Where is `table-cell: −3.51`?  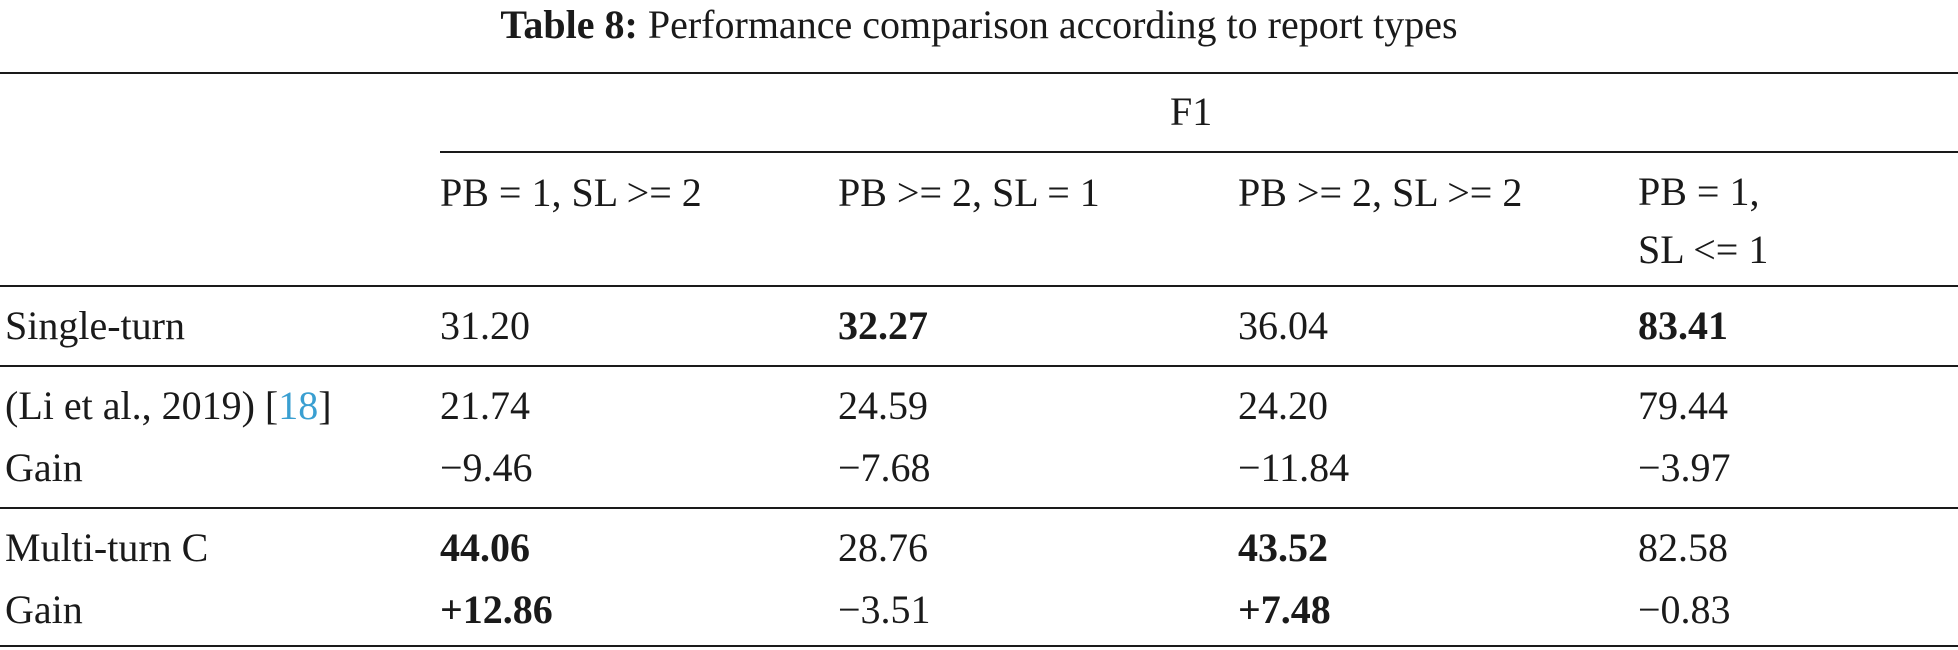 table-cell: −3.51 is located at coordinates (884, 609).